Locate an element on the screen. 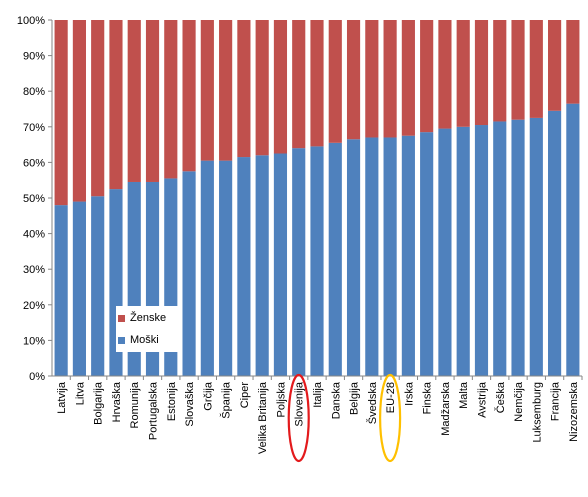  x-tick-label-irska: Irska is located at coordinates (409, 393).